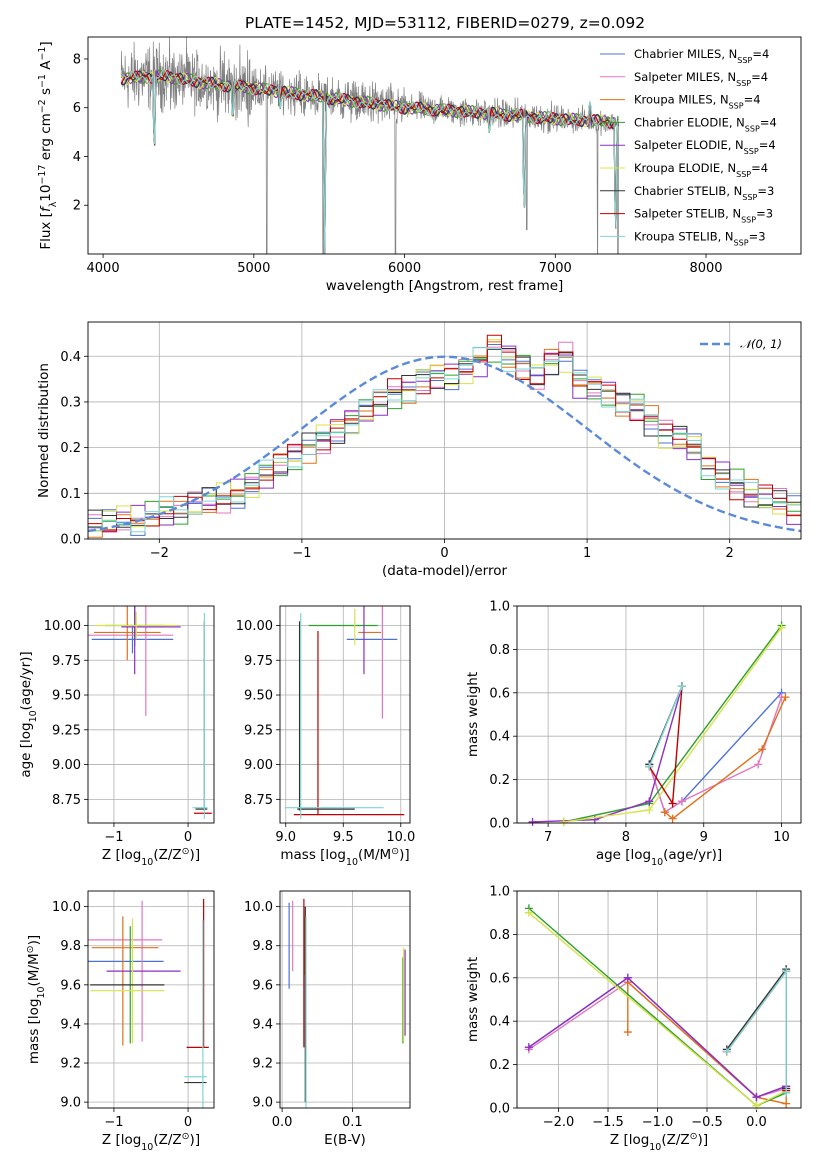 The width and height of the screenshot is (819, 1170). Describe the element at coordinates (282, 1122) in the screenshot. I see `x-tick-label: 0.0` at that location.